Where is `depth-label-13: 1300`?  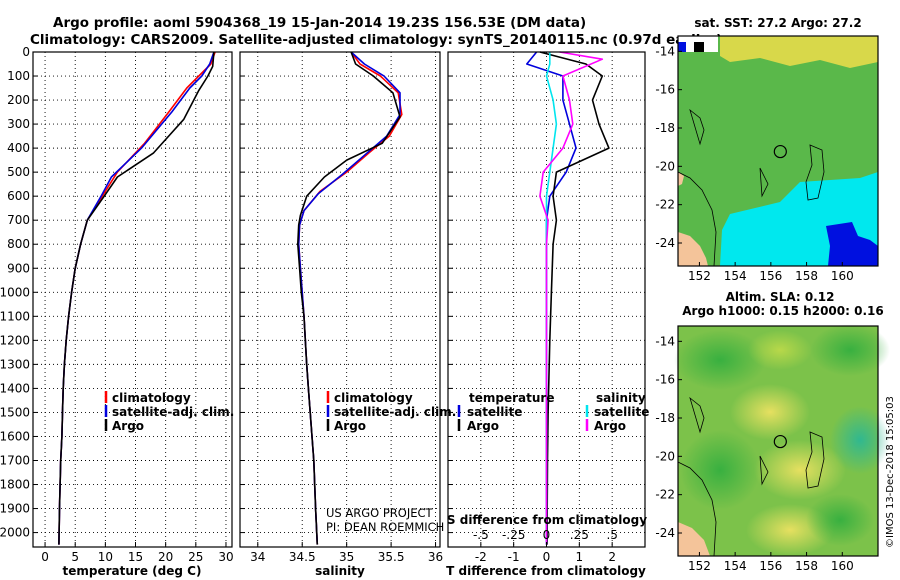
depth-label-13: 1300 is located at coordinates (15, 364).